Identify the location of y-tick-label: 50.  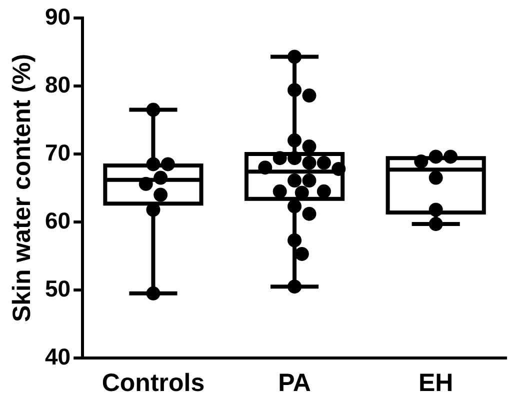
(57, 288).